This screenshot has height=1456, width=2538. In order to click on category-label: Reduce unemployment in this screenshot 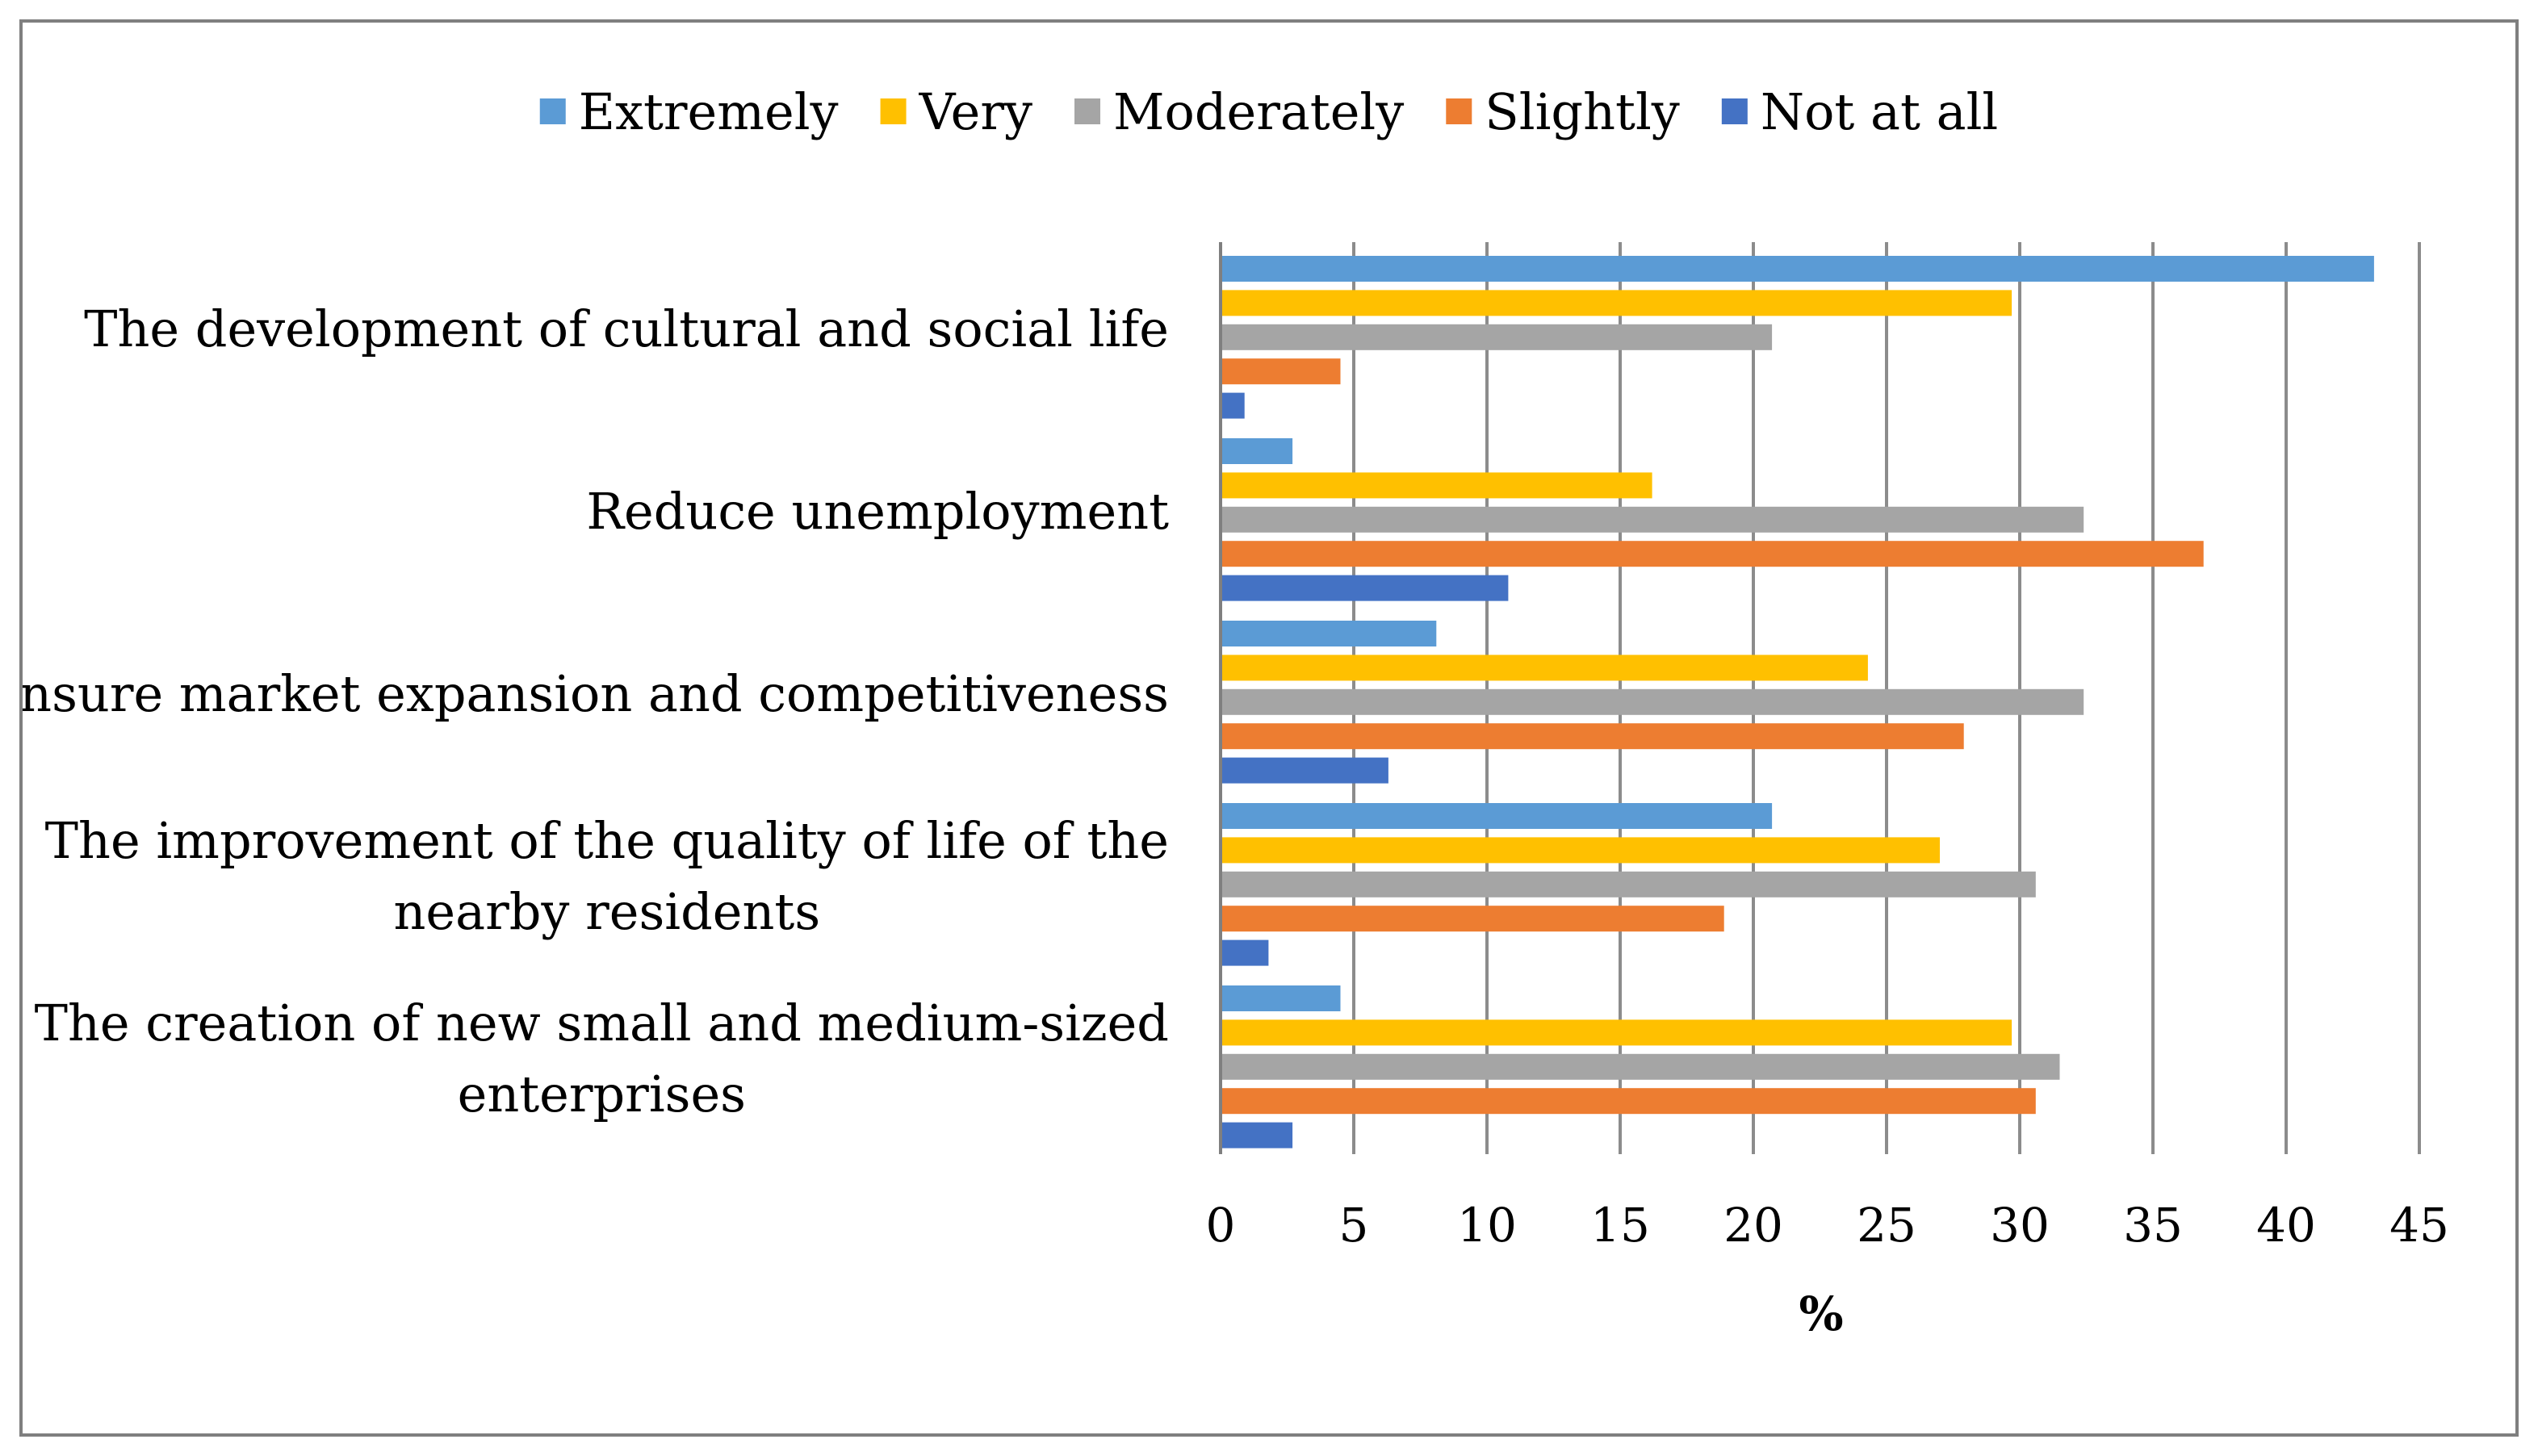, I will do `click(877, 512)`.